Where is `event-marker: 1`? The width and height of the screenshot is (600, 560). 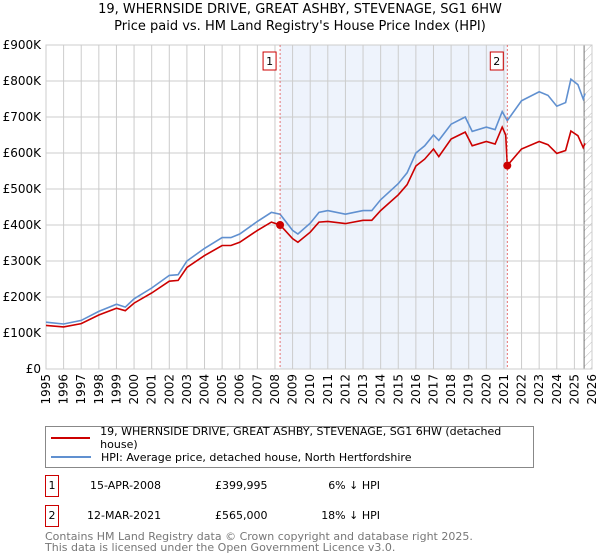
event-marker: 1 is located at coordinates (52, 486).